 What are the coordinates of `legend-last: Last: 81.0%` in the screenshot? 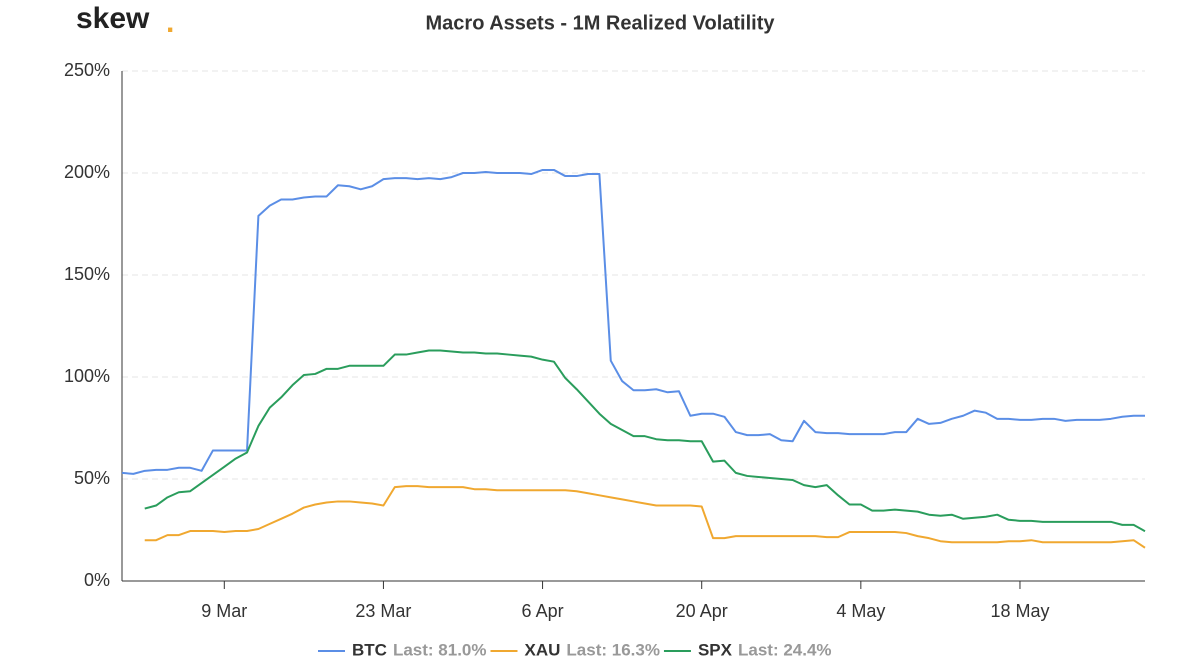 It's located at (440, 649).